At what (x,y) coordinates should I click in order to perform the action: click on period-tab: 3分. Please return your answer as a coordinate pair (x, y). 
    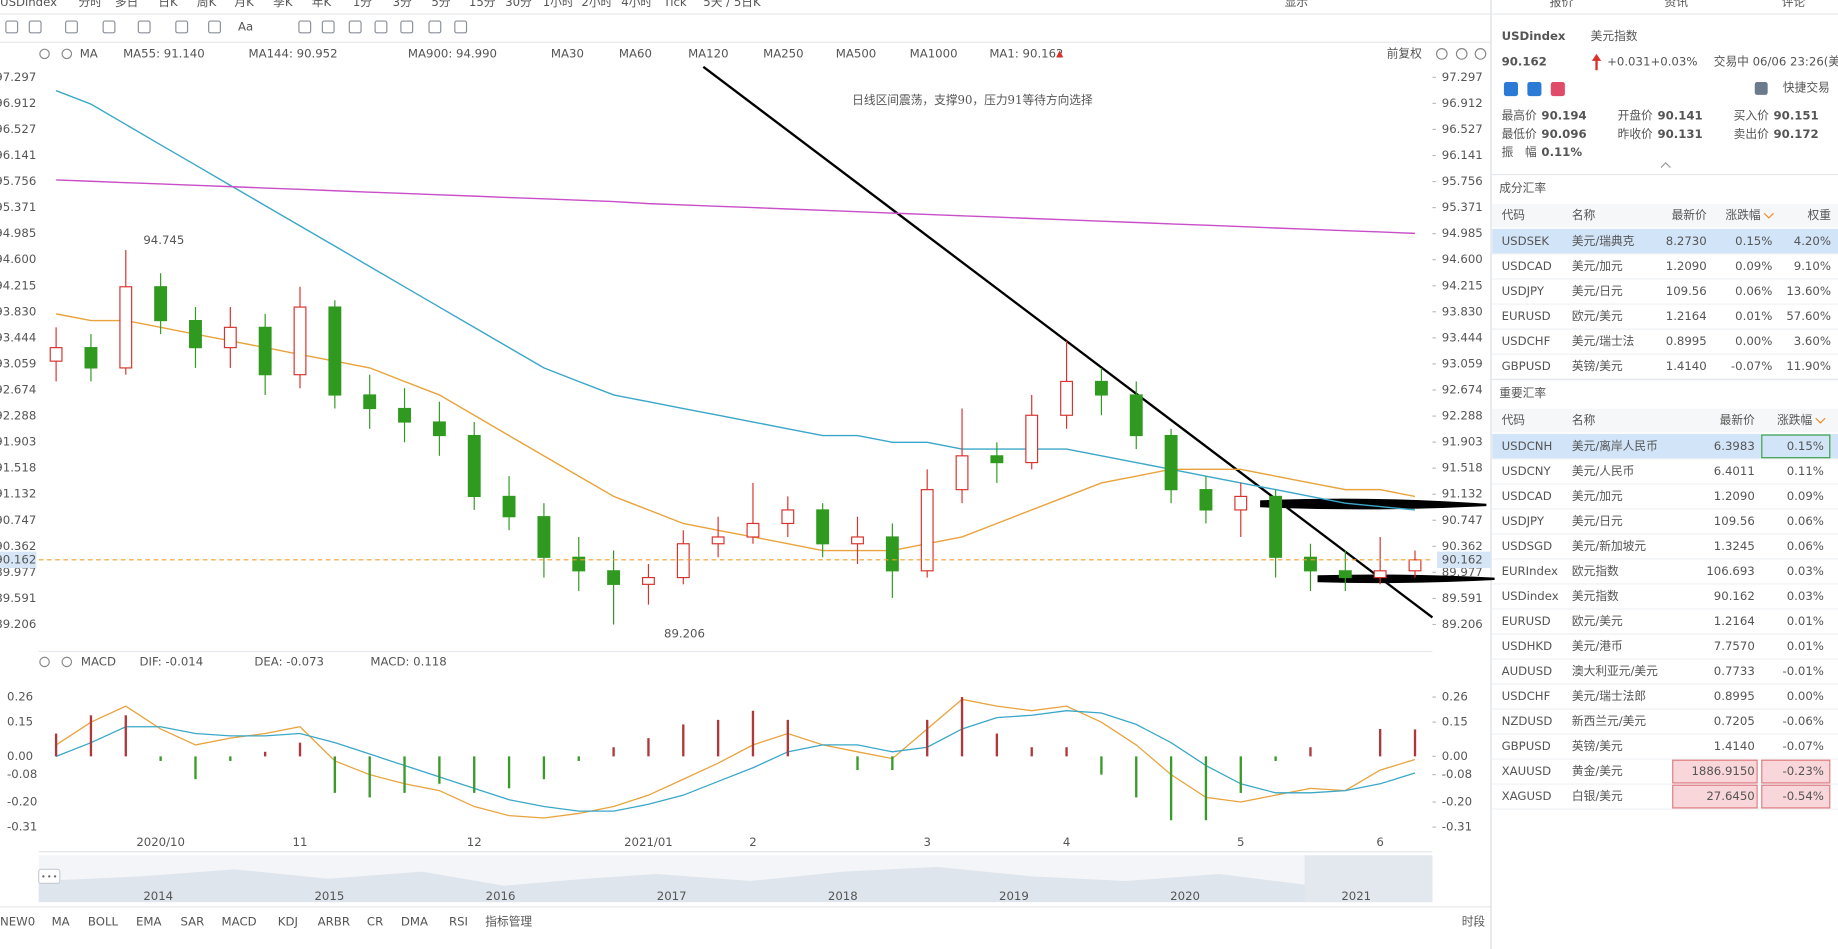
    Looking at the image, I should click on (402, 4).